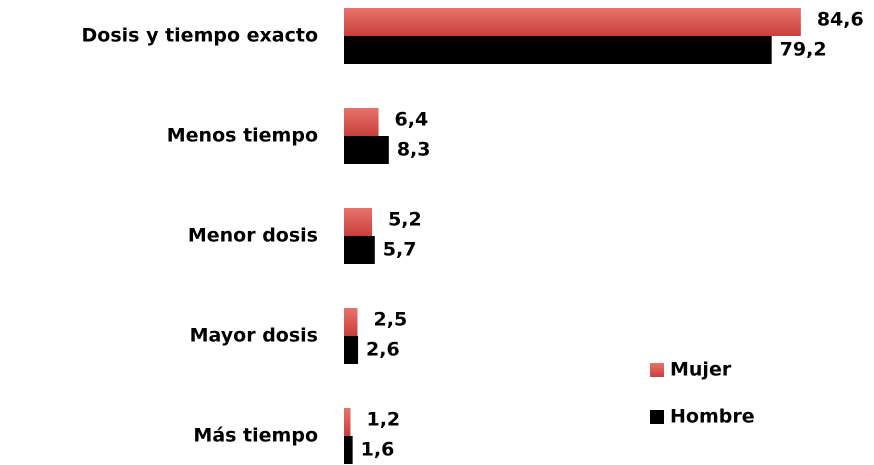 The image size is (874, 465). What do you see at coordinates (255, 436) in the screenshot?
I see `category-label: Más tiempo` at bounding box center [255, 436].